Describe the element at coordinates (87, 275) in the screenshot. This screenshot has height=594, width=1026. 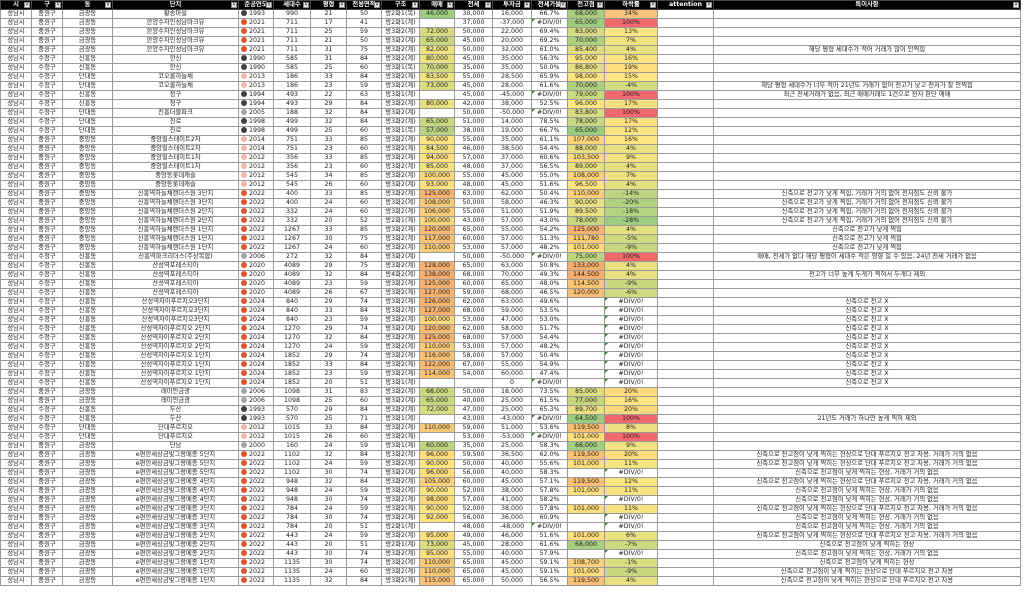
I see `cell-dong: 신흥동` at that location.